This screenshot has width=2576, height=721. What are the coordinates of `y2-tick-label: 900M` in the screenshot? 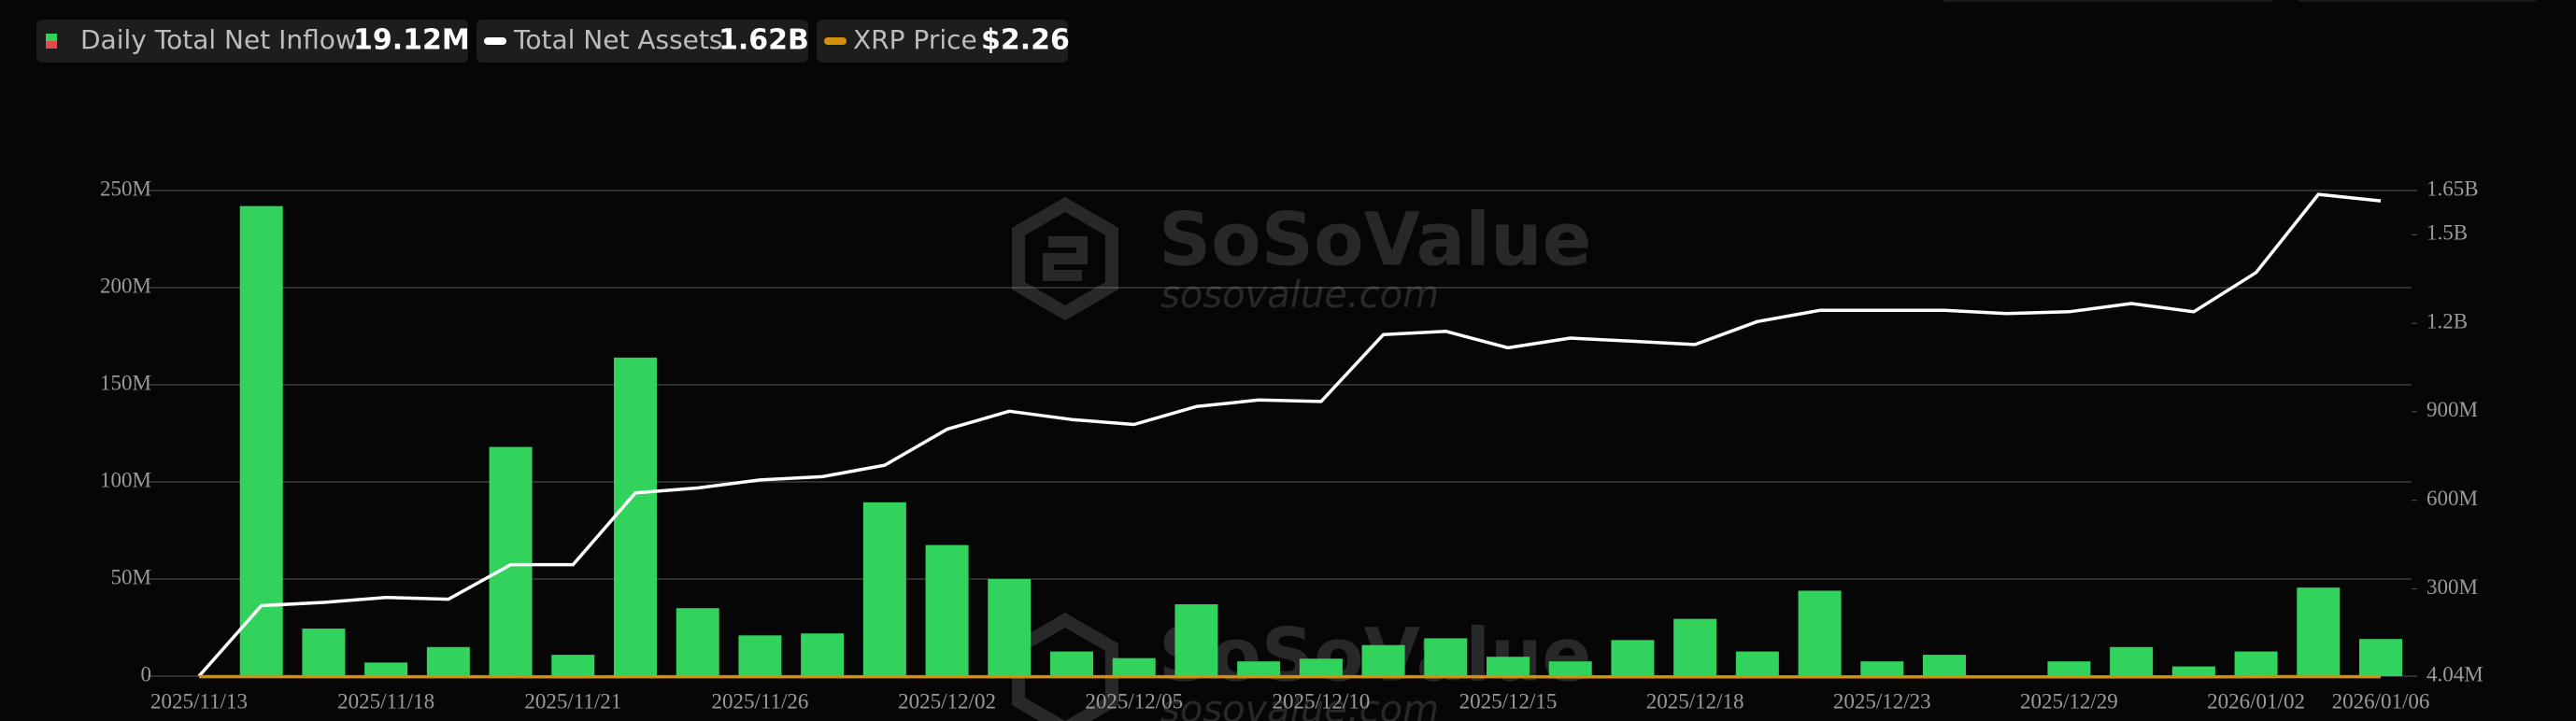 It's located at (2452, 409).